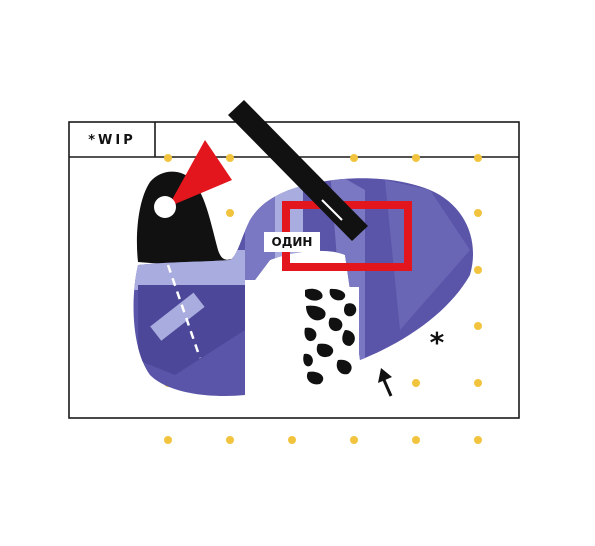 The height and width of the screenshot is (546, 595). Describe the element at coordinates (112, 140) in the screenshot. I see `window-tab-label: *WIP` at that location.